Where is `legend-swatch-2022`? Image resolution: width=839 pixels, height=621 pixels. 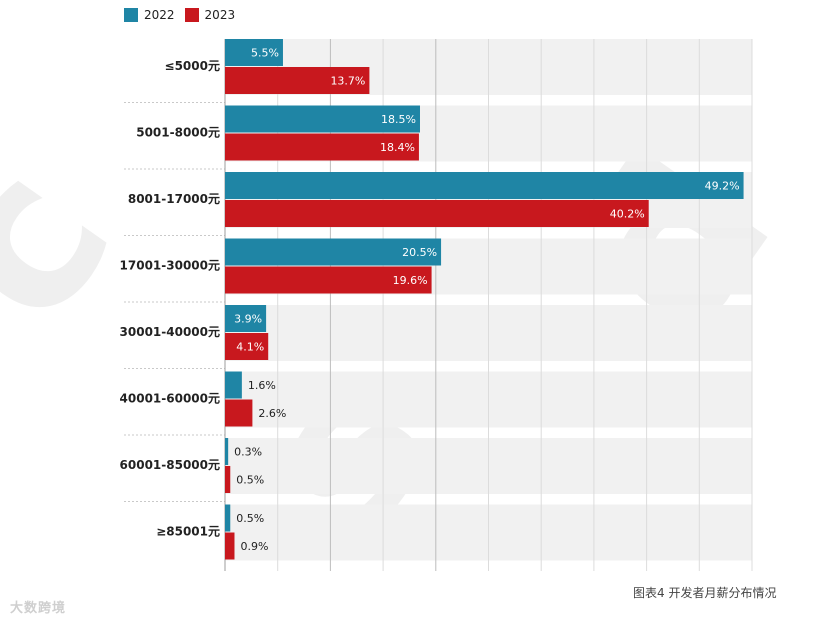 legend-swatch-2022 is located at coordinates (131, 15).